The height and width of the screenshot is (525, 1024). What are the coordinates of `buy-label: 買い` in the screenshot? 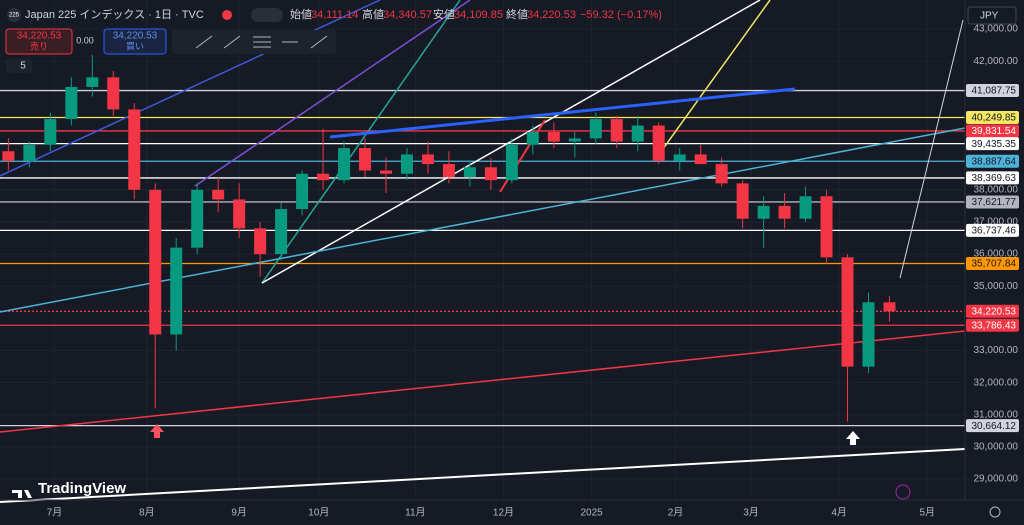 It's located at (135, 46).